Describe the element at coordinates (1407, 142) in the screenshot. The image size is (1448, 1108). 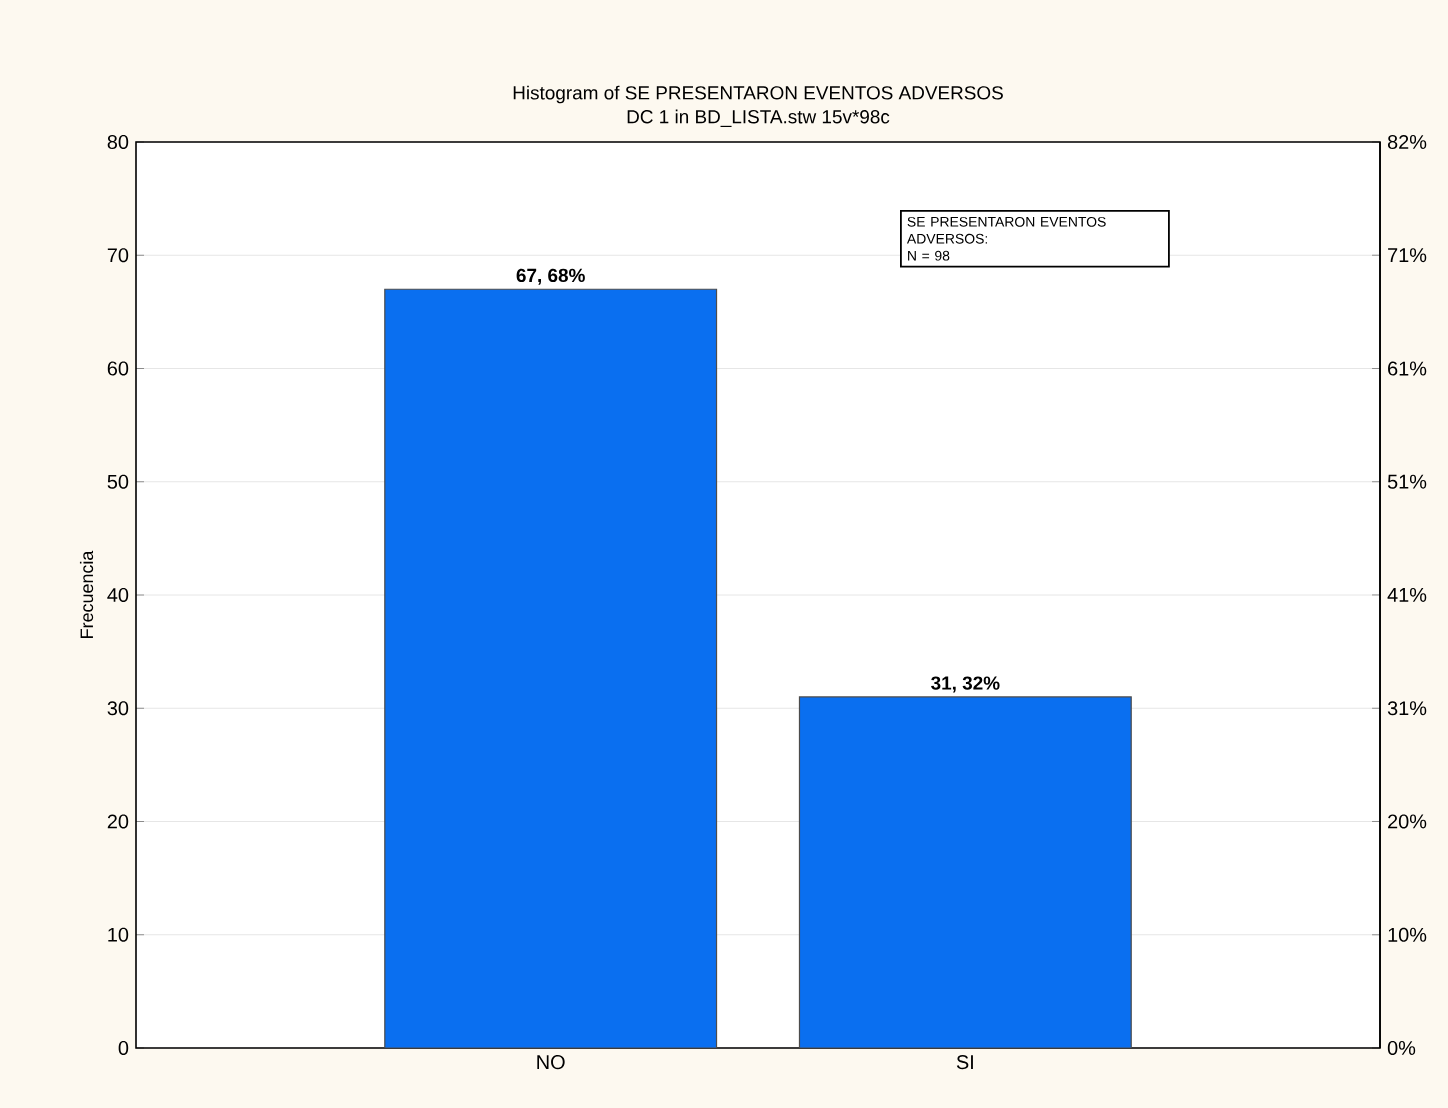
I see `y2-tick-label: 82%` at that location.